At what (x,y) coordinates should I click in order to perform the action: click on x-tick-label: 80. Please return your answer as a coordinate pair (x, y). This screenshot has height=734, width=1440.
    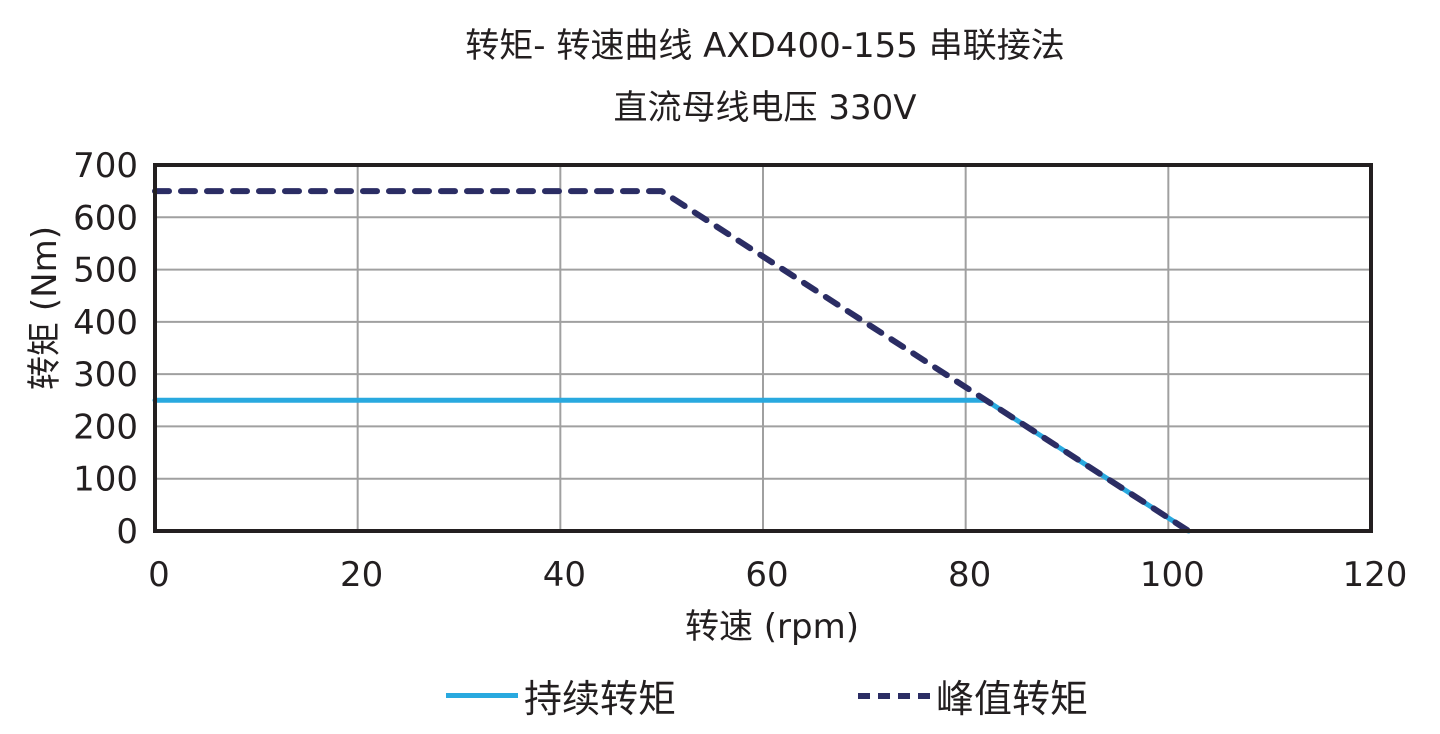
    Looking at the image, I should click on (969, 575).